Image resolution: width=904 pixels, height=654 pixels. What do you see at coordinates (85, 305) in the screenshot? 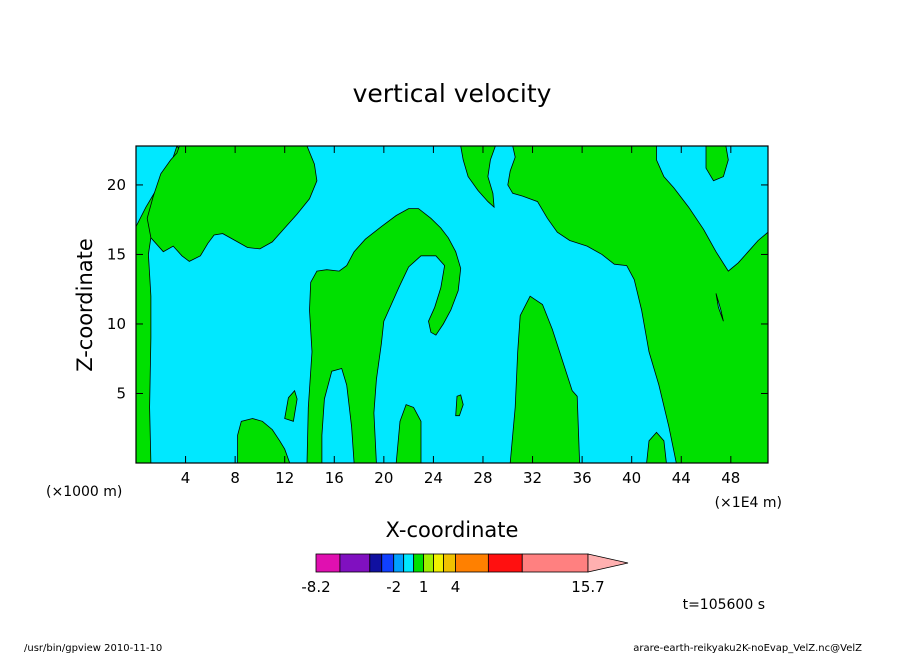
I see `y-axis-label: Z-coordinate` at bounding box center [85, 305].